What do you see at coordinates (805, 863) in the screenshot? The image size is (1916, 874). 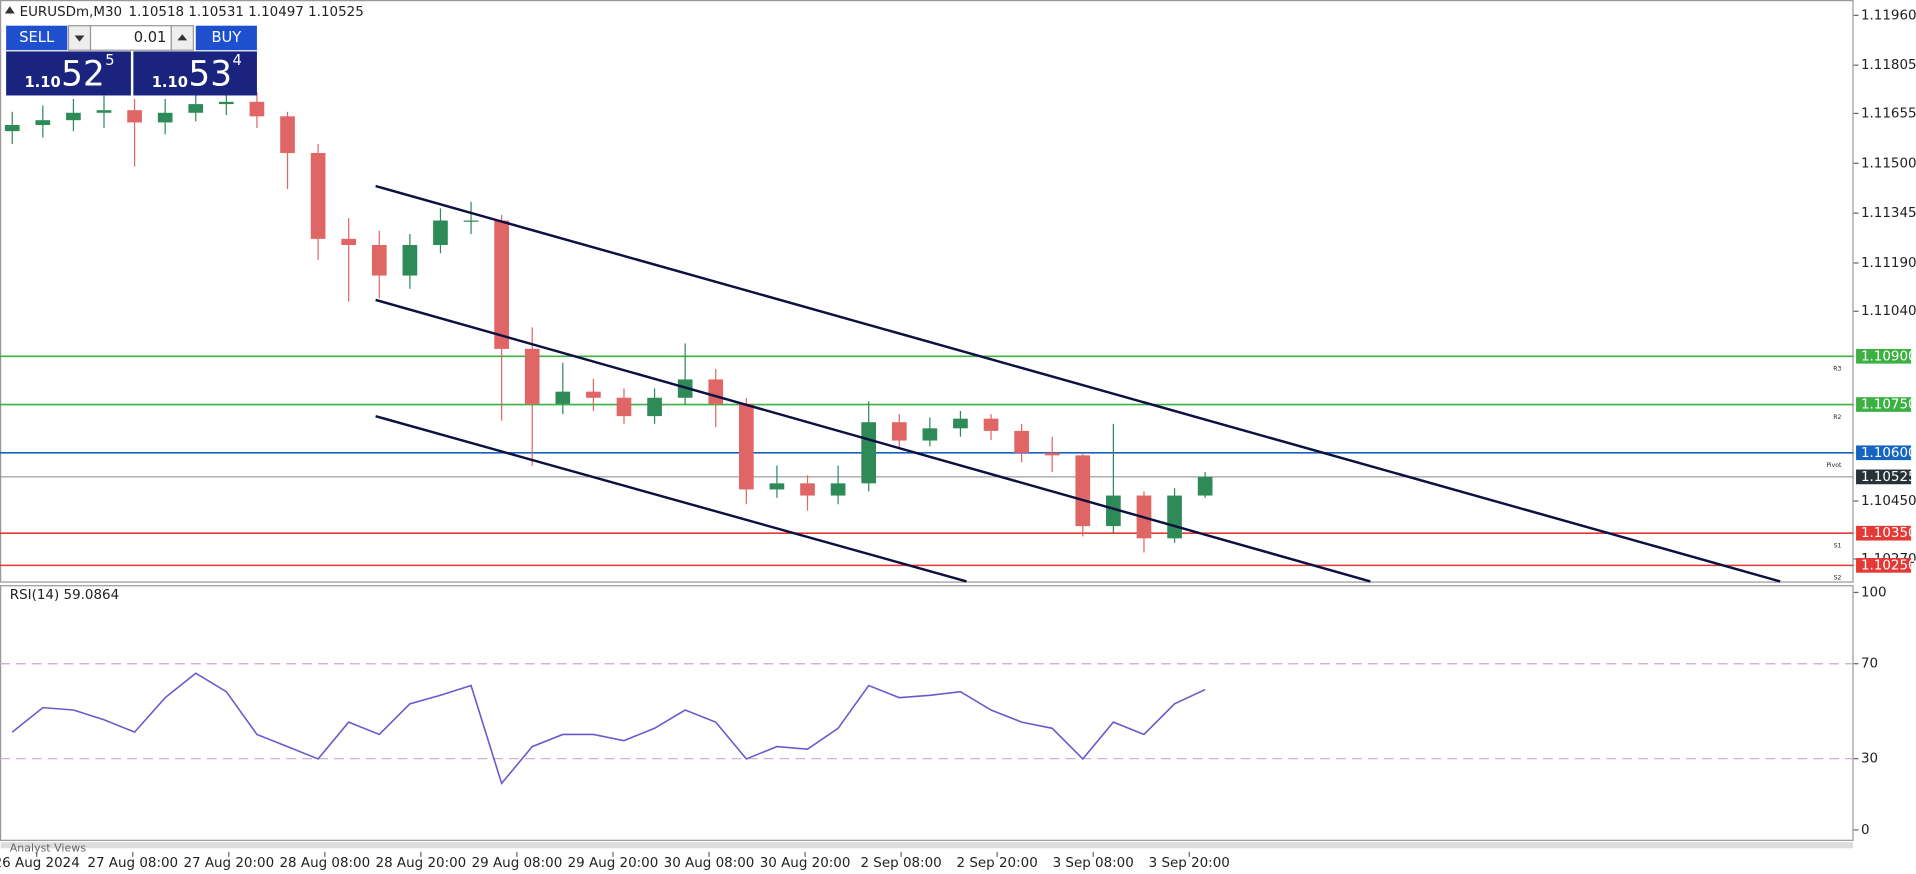 I see `x-tick-label: 30 Aug 20:00` at bounding box center [805, 863].